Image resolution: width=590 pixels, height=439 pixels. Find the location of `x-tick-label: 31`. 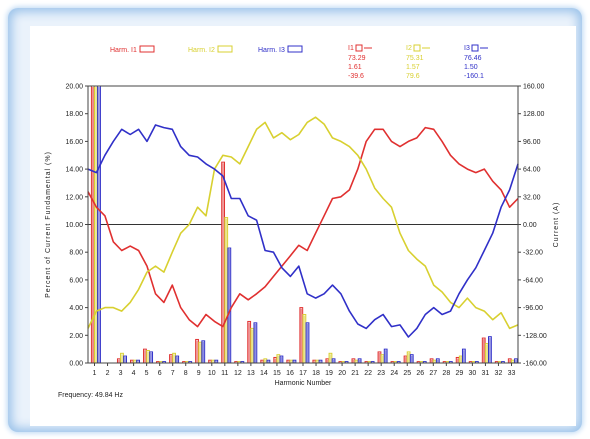

x-tick-label: 31 is located at coordinates (486, 373).